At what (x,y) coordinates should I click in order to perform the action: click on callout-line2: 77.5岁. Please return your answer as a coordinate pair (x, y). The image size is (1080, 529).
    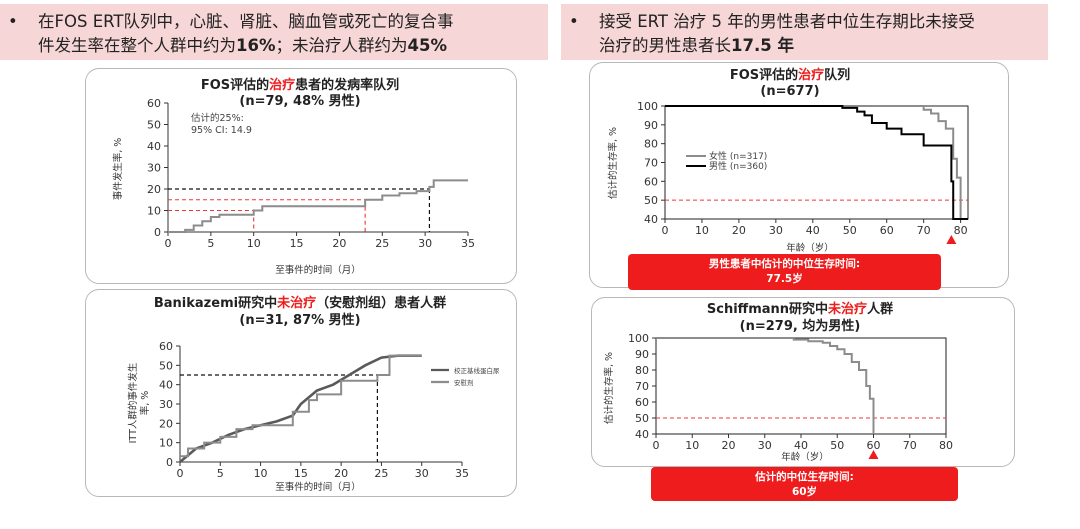
    Looking at the image, I should click on (784, 279).